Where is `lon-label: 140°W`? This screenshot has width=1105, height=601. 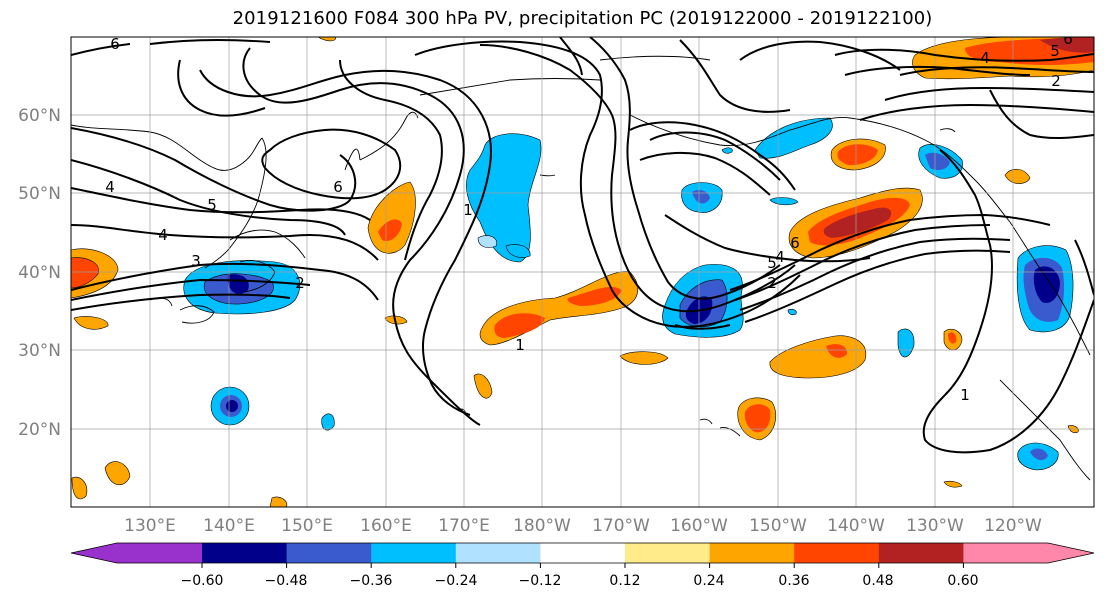 lon-label: 140°W is located at coordinates (856, 526).